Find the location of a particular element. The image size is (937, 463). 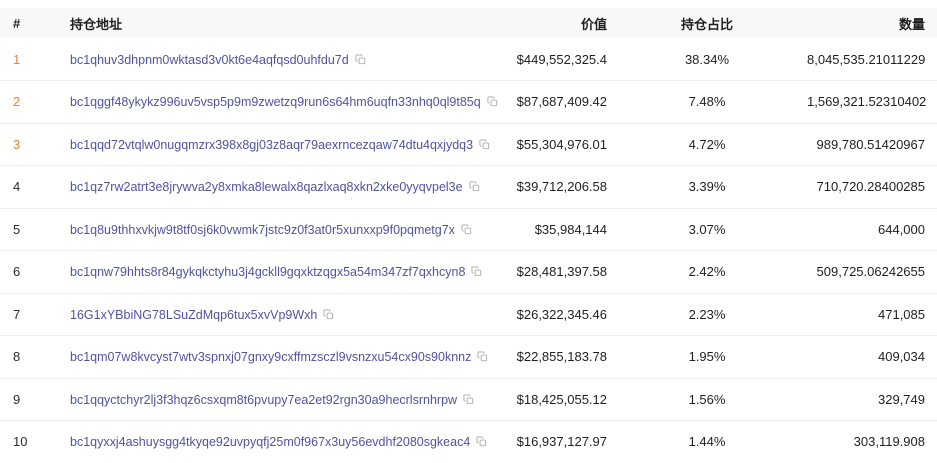

percent-cell: 7.48% is located at coordinates (707, 102).